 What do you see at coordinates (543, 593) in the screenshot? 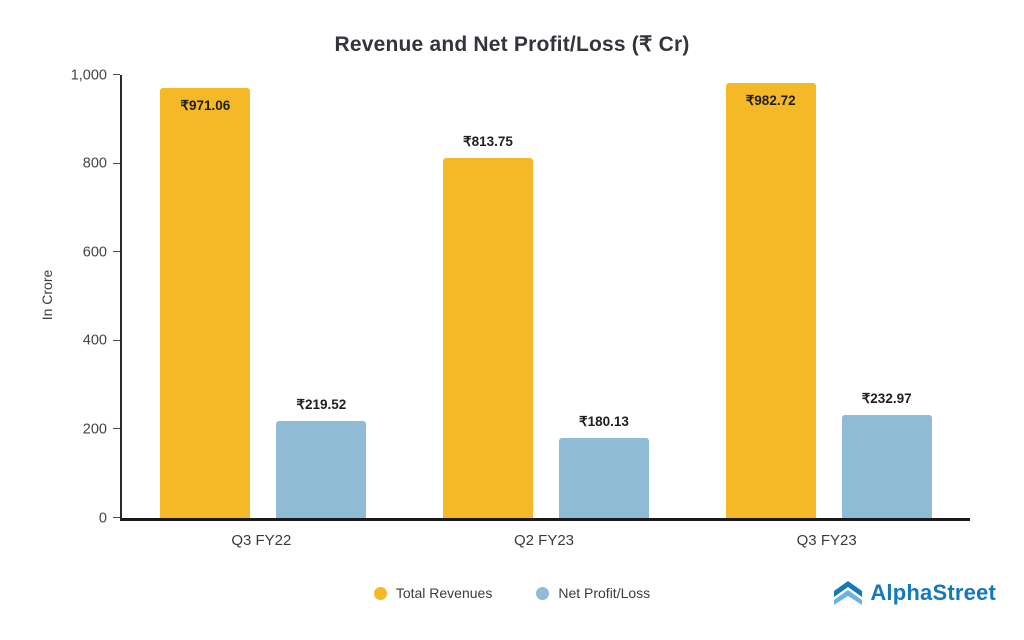
I see `legend-dot-net-profit-loss` at bounding box center [543, 593].